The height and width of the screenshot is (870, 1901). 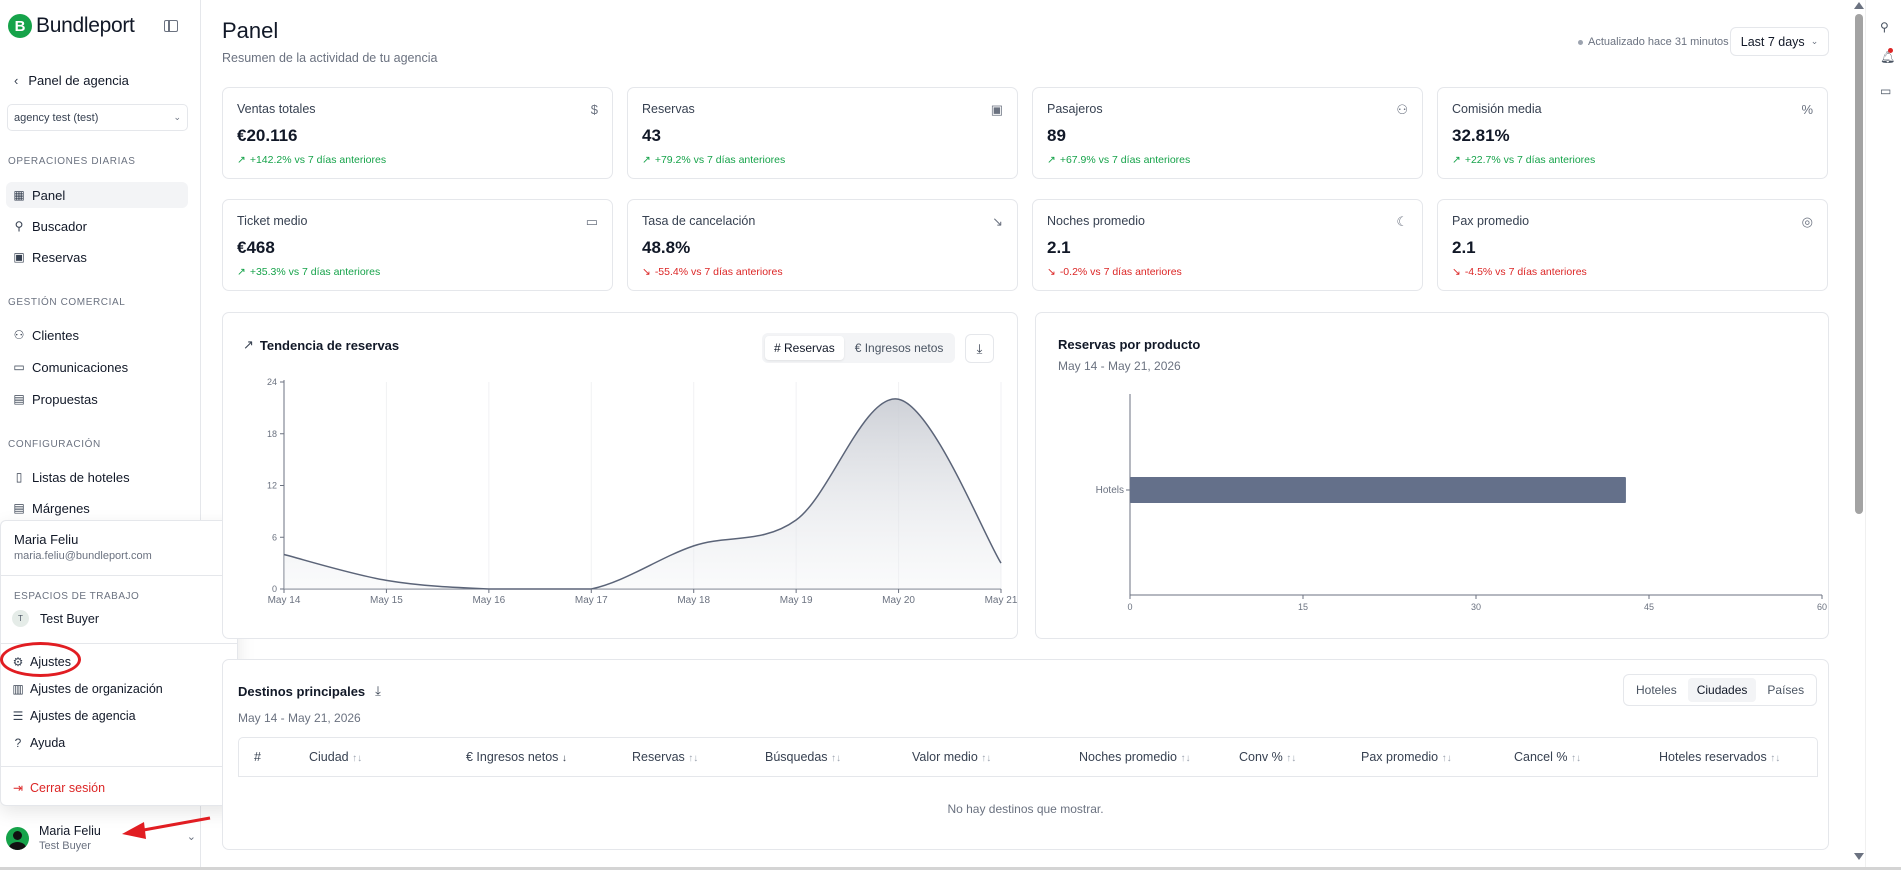 What do you see at coordinates (1056, 135) in the screenshot?
I see `kpi-value: 89` at bounding box center [1056, 135].